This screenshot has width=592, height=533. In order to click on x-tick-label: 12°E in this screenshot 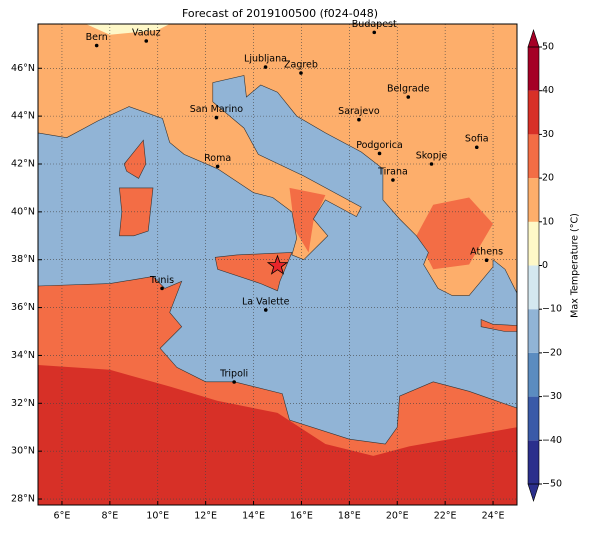, I will do `click(205, 516)`.